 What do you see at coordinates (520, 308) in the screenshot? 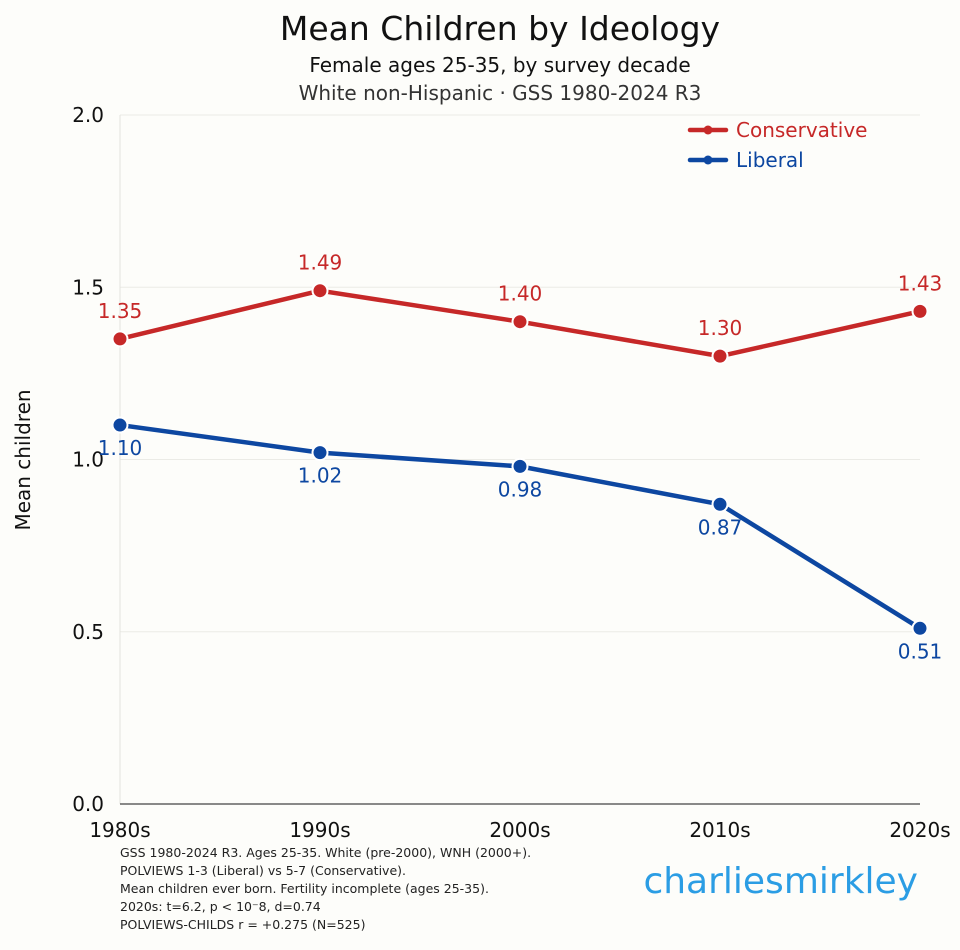
I see `series-conservative: 1.35 1.49 1.40 1.30 1.43` at bounding box center [520, 308].